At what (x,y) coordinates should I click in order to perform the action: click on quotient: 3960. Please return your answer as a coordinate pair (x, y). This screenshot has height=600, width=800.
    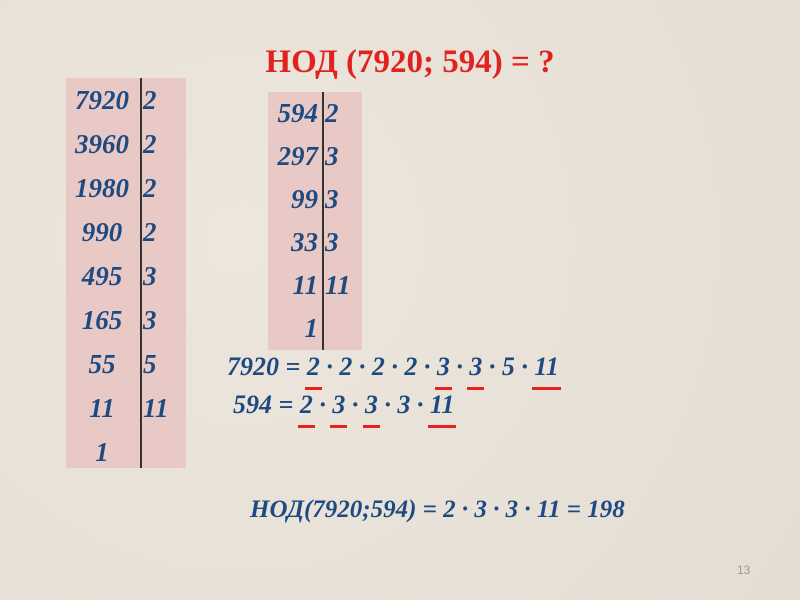
    Looking at the image, I should click on (102, 144).